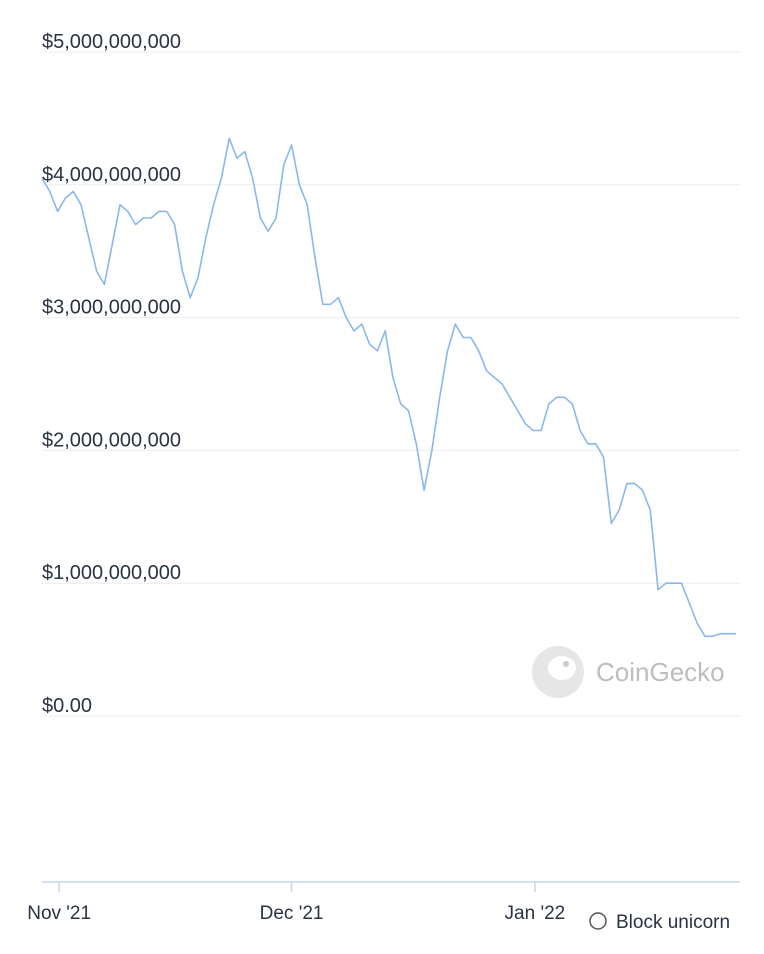 Image resolution: width=764 pixels, height=954 pixels. I want to click on source: Block unicorn, so click(659, 922).